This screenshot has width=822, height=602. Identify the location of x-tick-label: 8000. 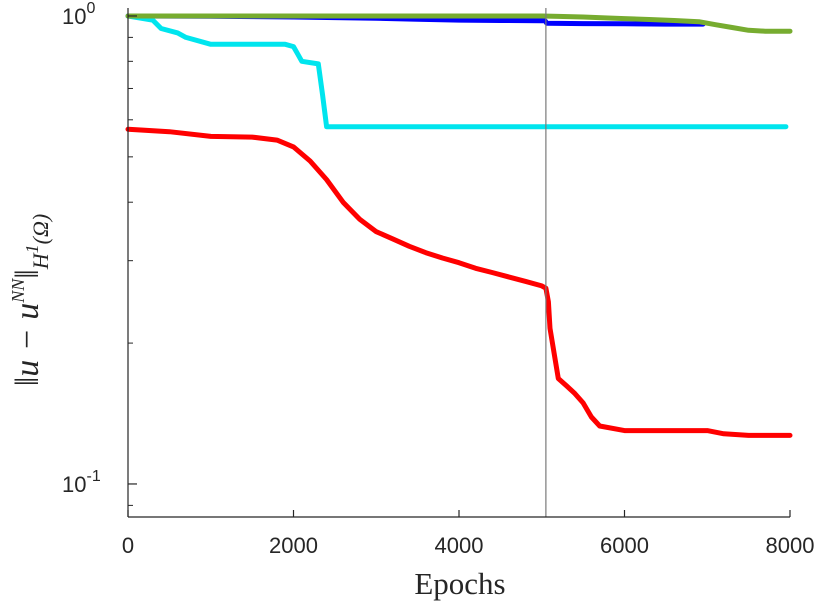
(790, 545).